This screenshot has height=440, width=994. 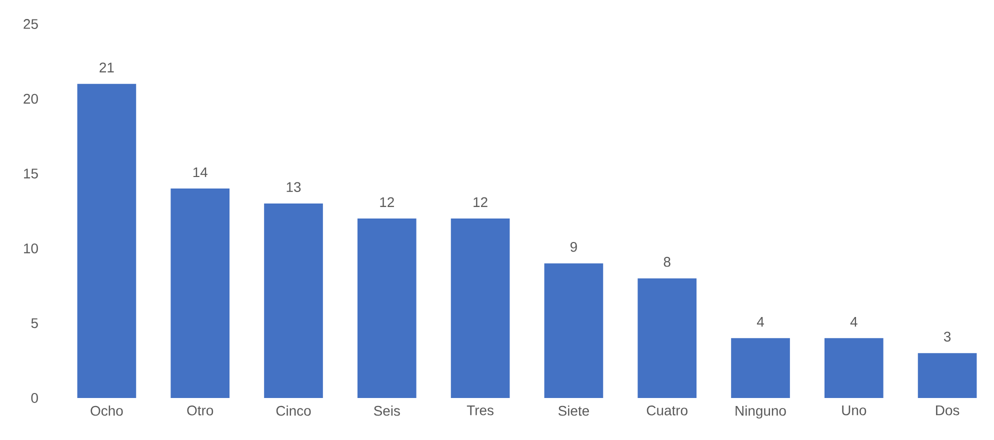 I want to click on x-tick-label: Ocho, so click(x=106, y=411).